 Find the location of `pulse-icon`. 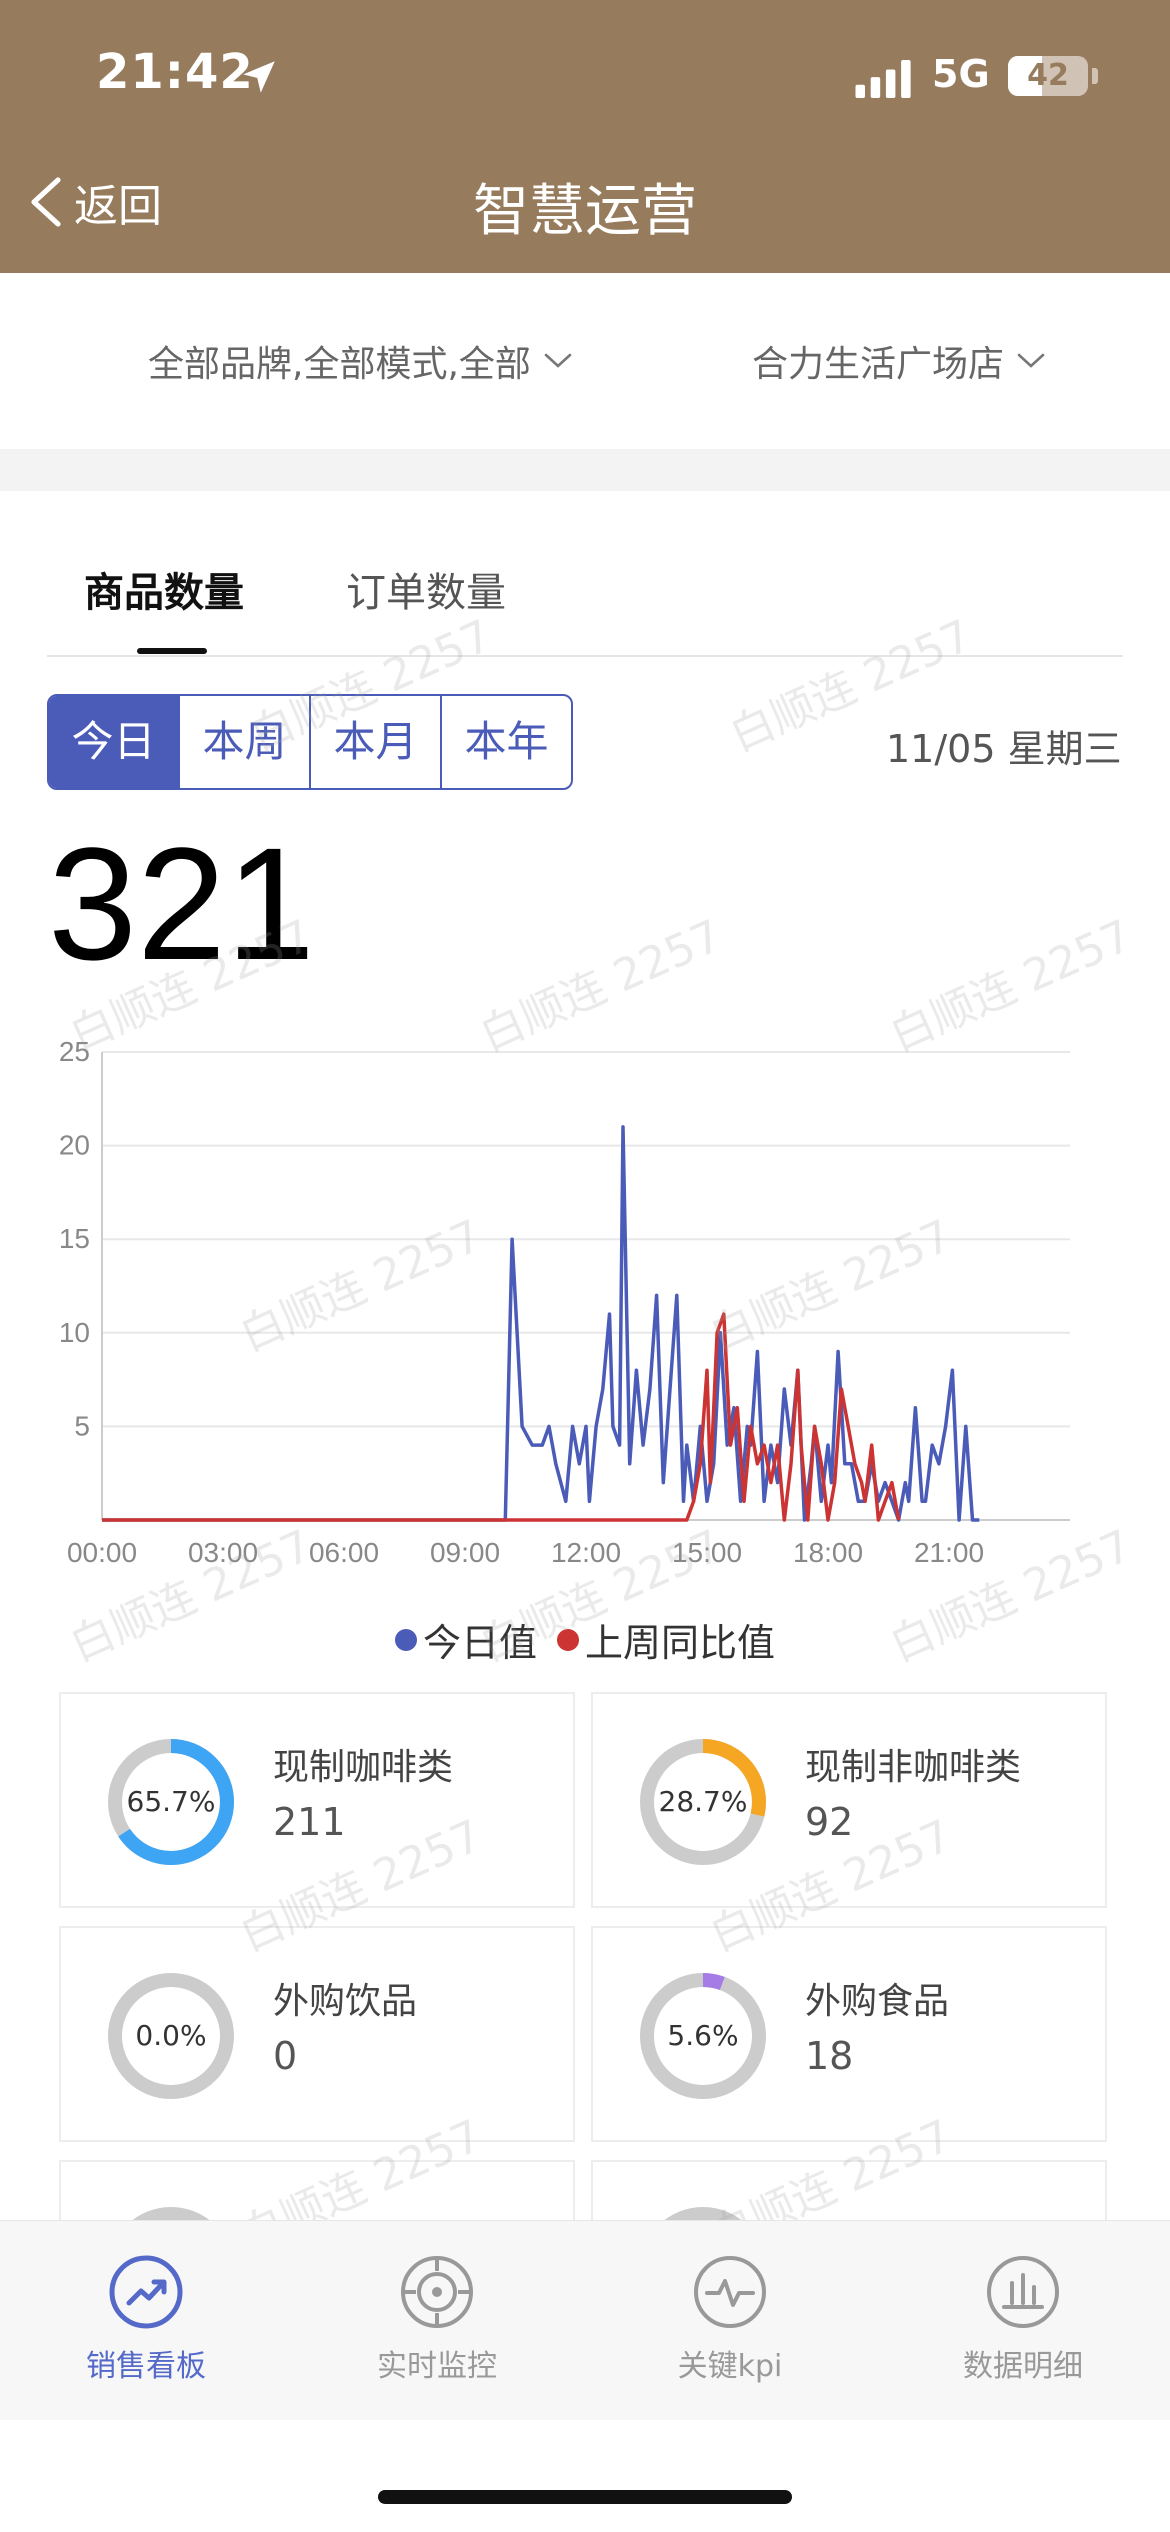

pulse-icon is located at coordinates (730, 2292).